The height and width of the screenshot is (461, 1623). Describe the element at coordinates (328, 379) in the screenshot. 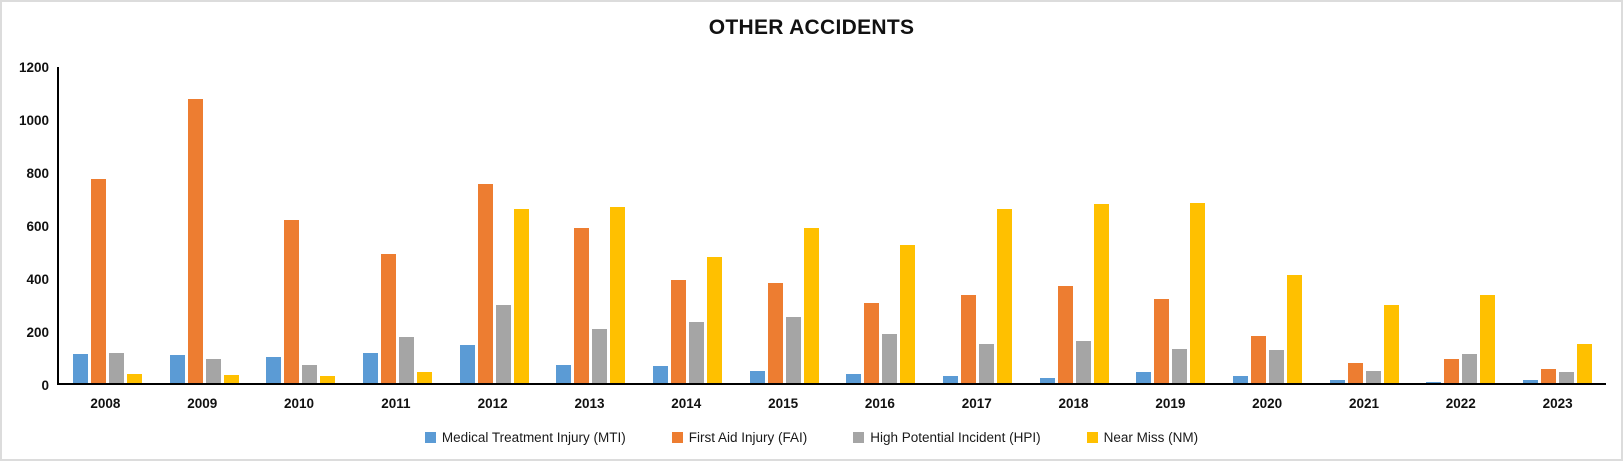

I see `bar-nm-2010` at that location.